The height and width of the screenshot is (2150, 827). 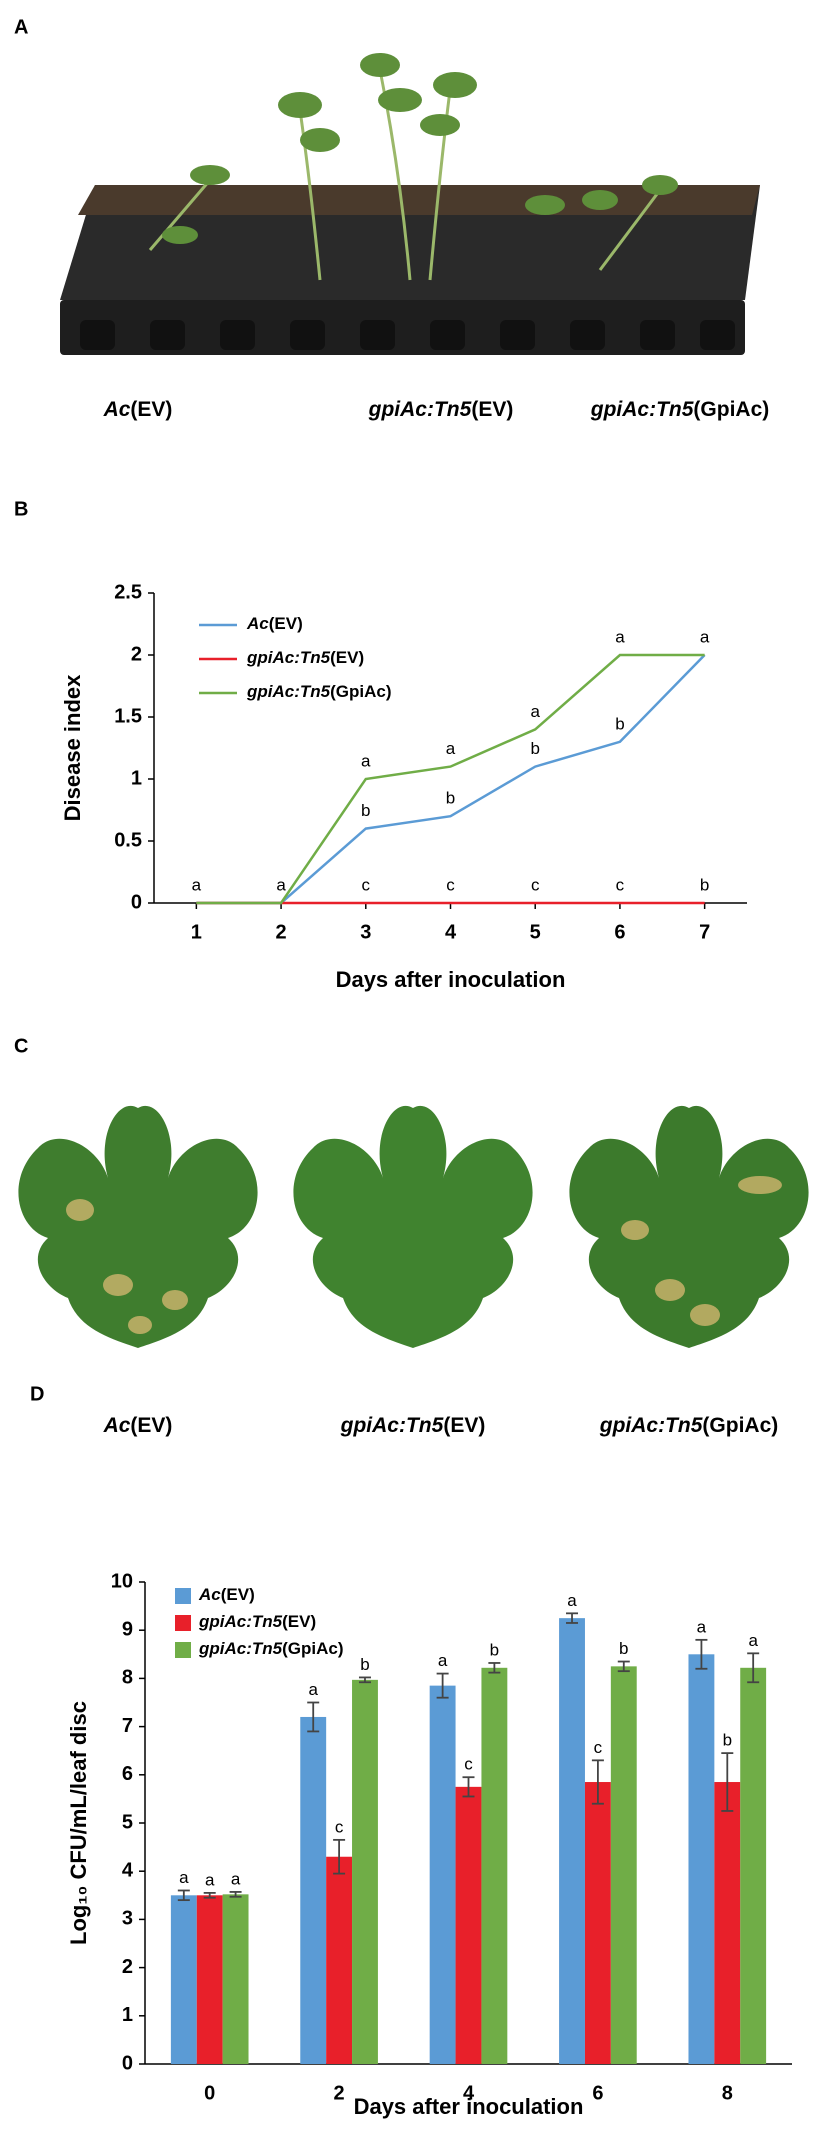 I want to click on panel-label: A, so click(x=21, y=27).